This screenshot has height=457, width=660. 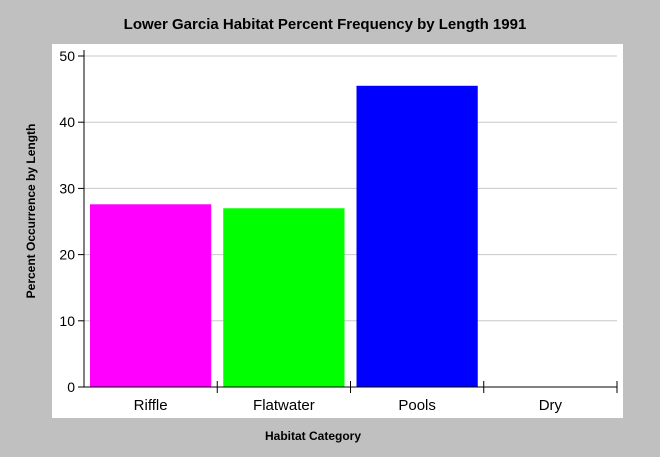 I want to click on x-tick-label: Flatwater, so click(x=284, y=405).